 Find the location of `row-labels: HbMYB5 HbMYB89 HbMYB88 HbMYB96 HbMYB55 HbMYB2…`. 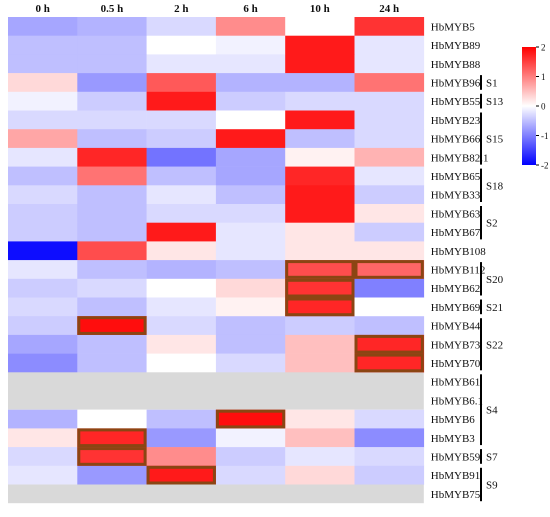

row-labels: HbMYB5 HbMYB89 HbMYB88 HbMYB96 HbMYB55 HbMYB2… is located at coordinates (460, 261).